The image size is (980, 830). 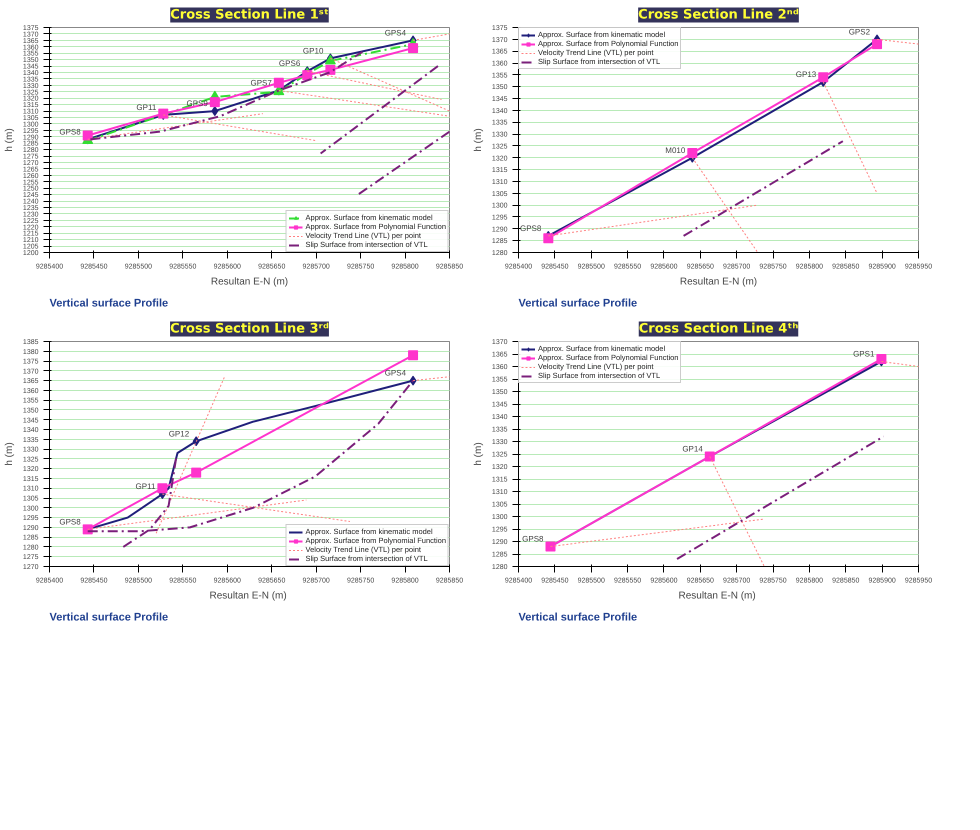 What do you see at coordinates (261, 83) in the screenshot?
I see `annotation: GPS7` at bounding box center [261, 83].